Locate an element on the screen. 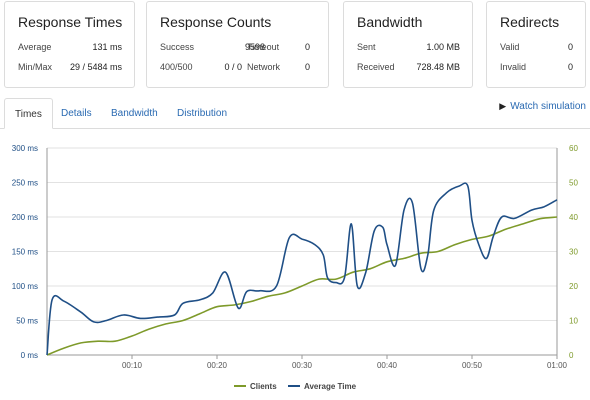 This screenshot has height=400, width=590. timeout-value: 0 is located at coordinates (307, 47).